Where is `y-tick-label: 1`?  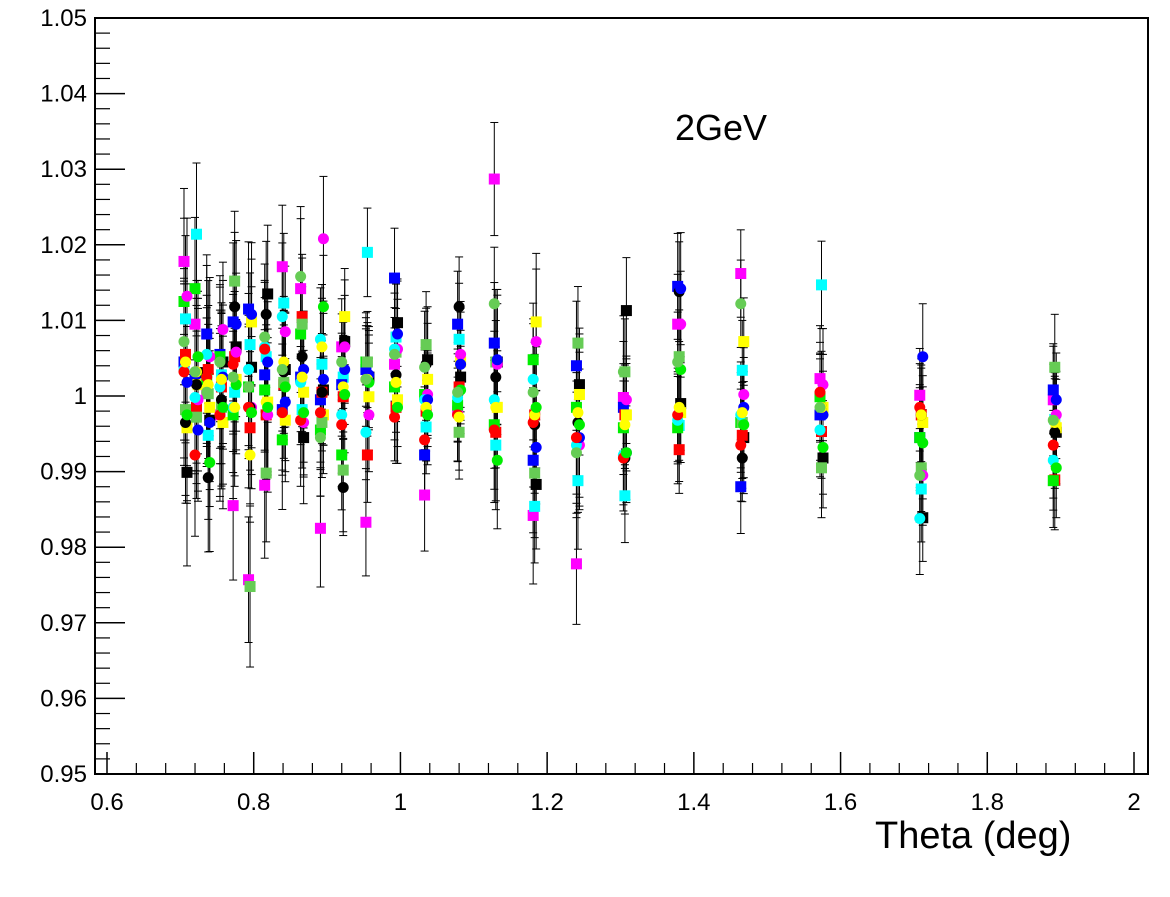 y-tick-label: 1 is located at coordinates (80, 396).